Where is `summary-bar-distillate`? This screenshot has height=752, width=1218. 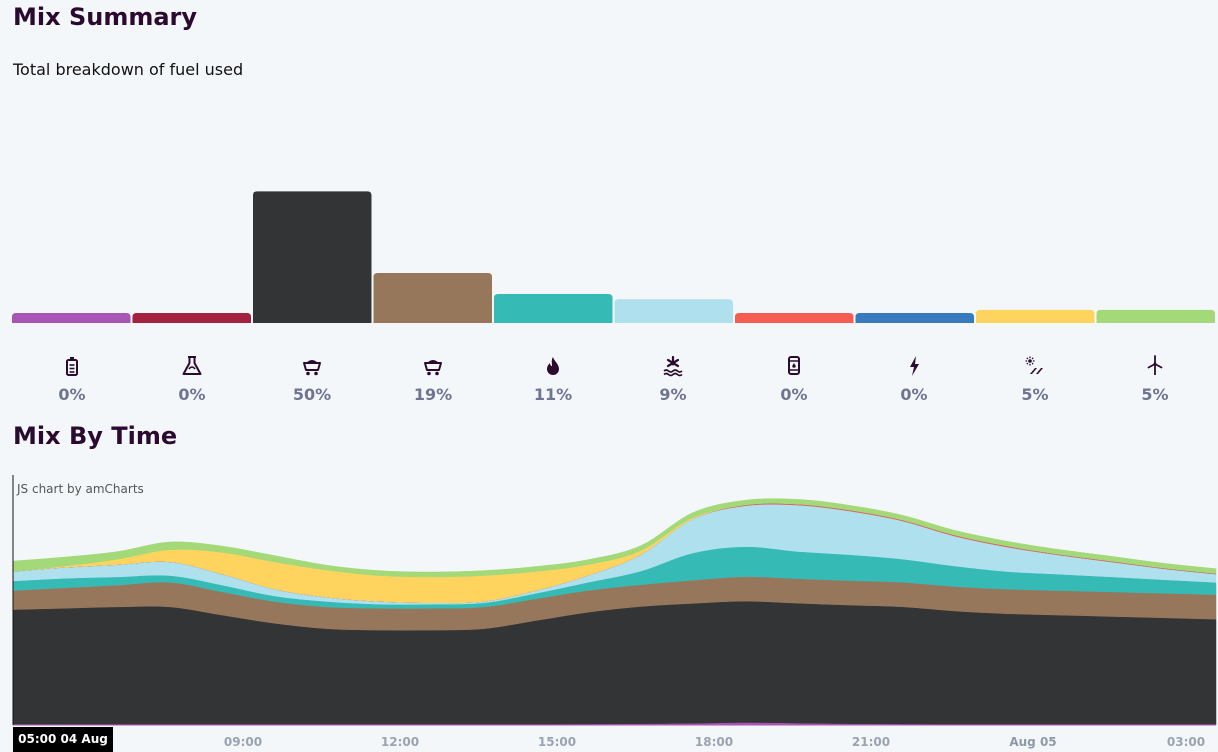 summary-bar-distillate is located at coordinates (192, 318).